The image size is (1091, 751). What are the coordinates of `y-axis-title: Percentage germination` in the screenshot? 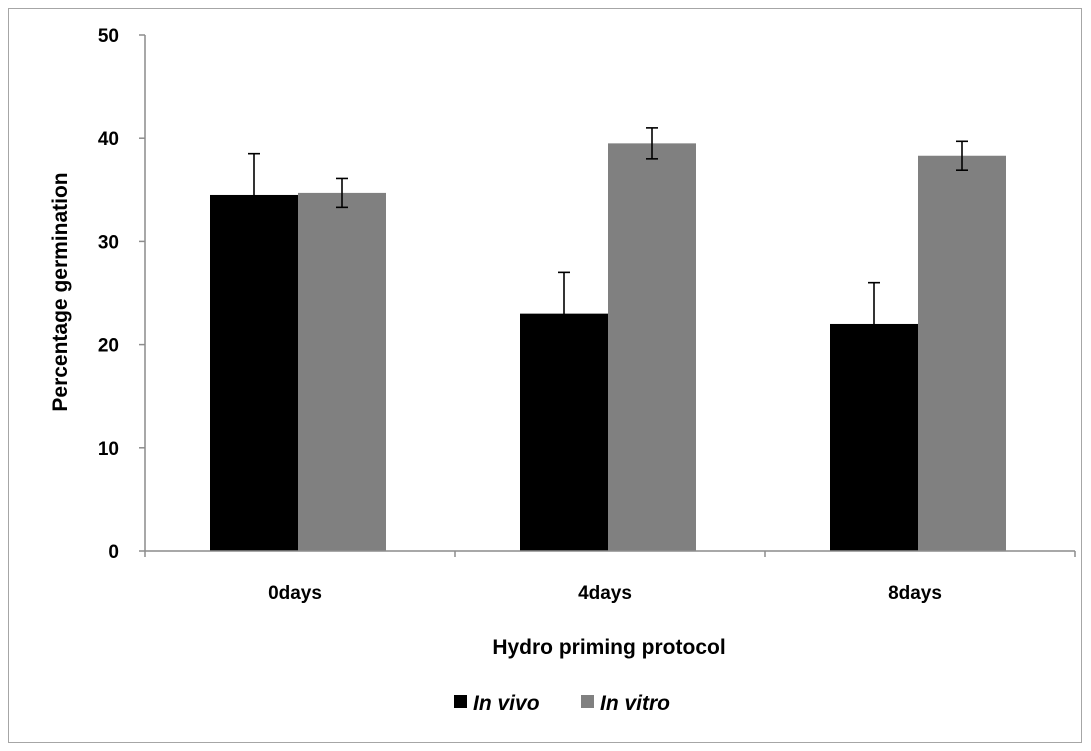 It's located at (60, 291).